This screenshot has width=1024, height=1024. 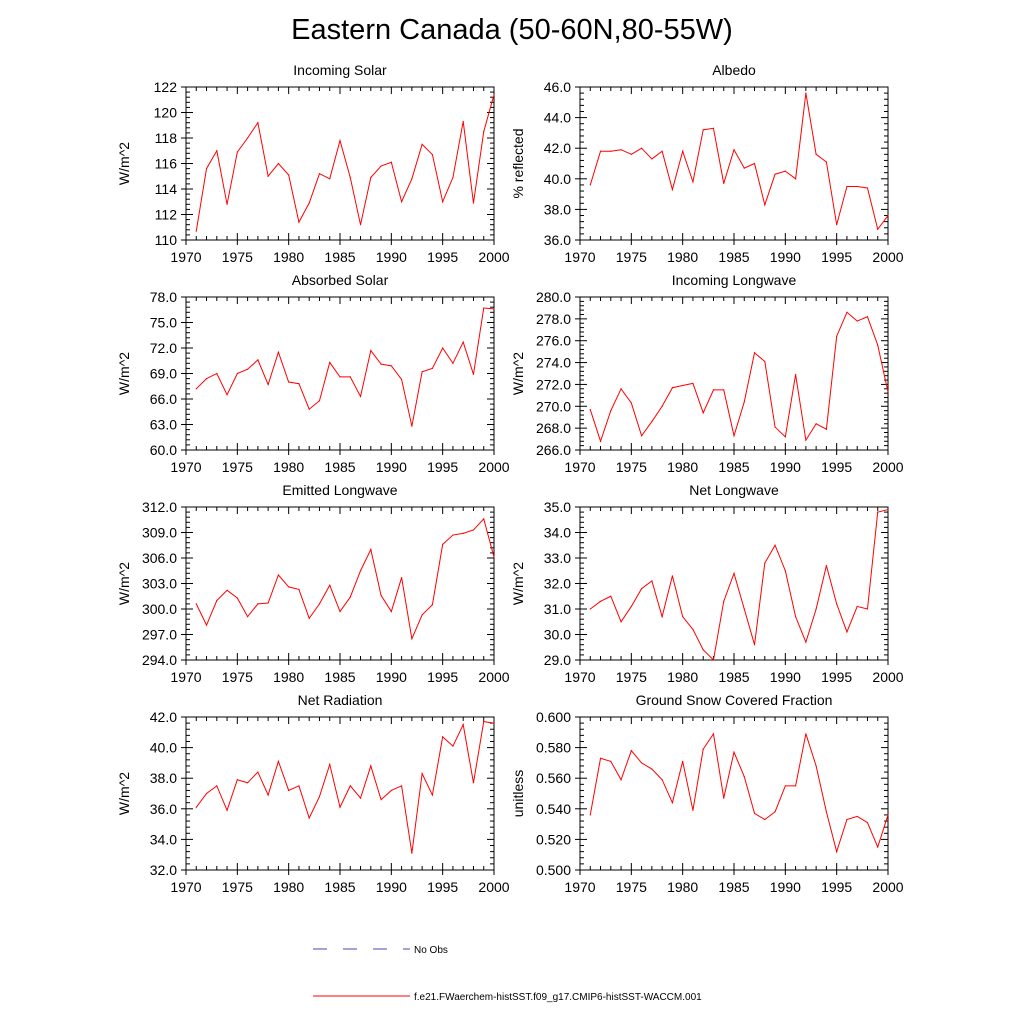 I want to click on y-tick-label: 78.0, so click(x=163, y=297).